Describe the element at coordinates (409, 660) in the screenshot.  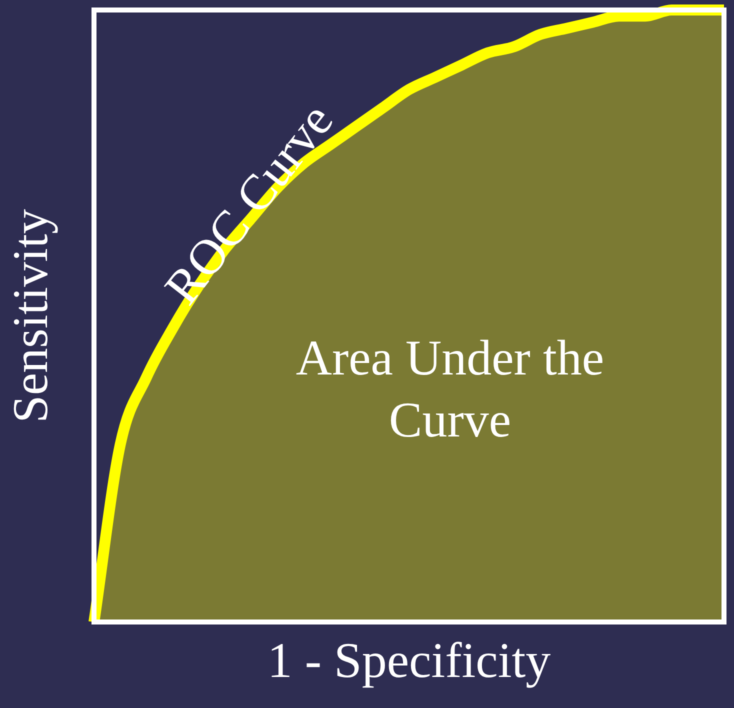
I see `x-axis-title: 1 - Specificity` at that location.